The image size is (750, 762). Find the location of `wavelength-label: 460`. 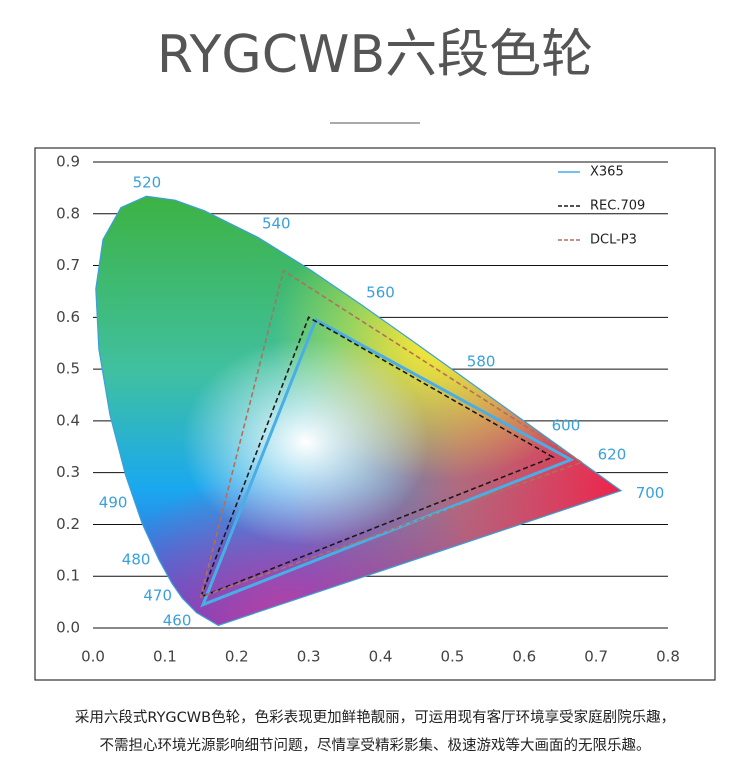

wavelength-label: 460 is located at coordinates (177, 620).